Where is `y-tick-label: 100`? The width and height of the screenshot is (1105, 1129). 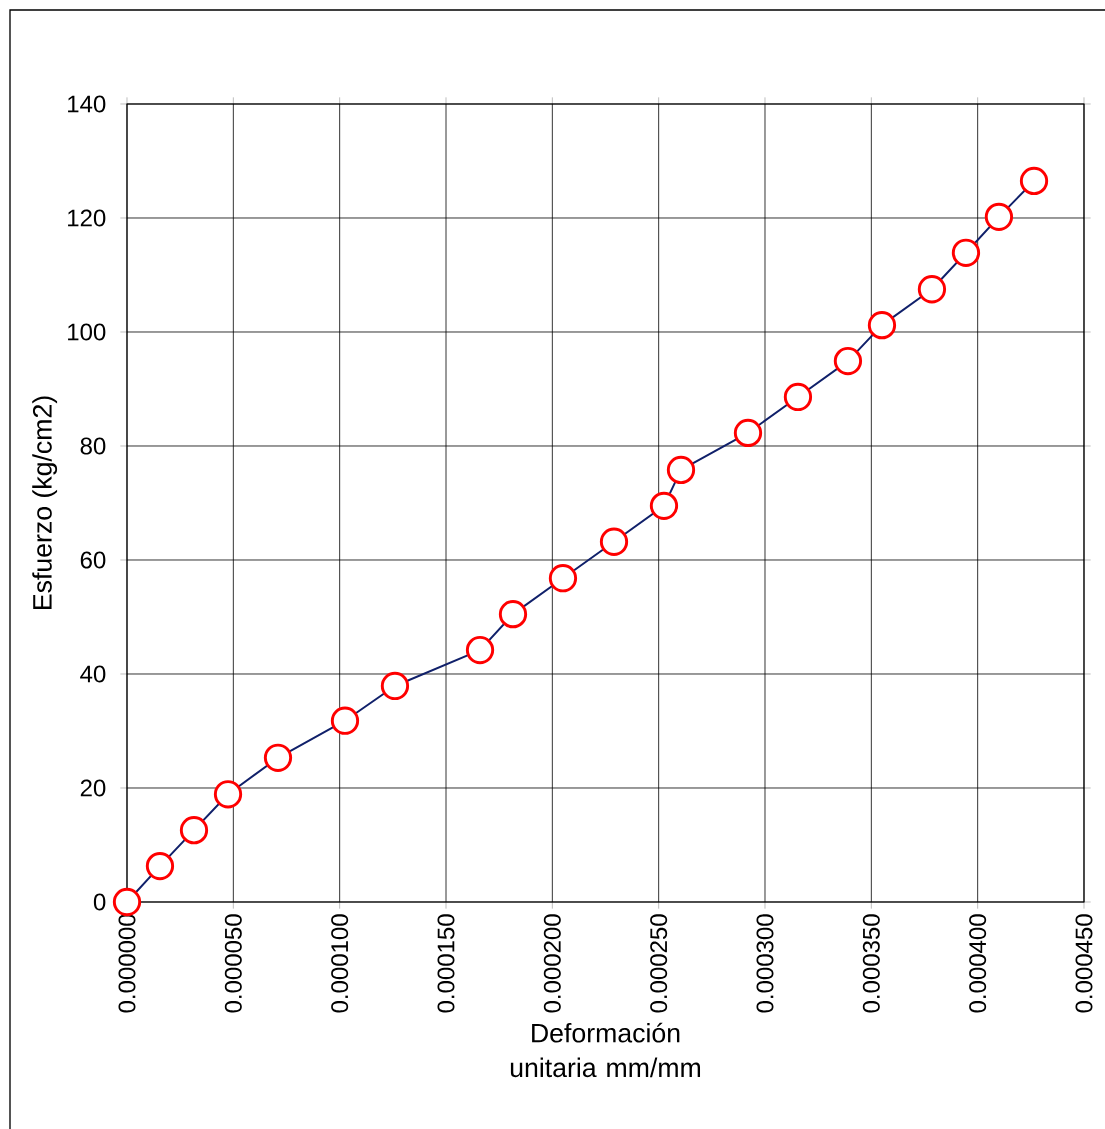 y-tick-label: 100 is located at coordinates (87, 332).